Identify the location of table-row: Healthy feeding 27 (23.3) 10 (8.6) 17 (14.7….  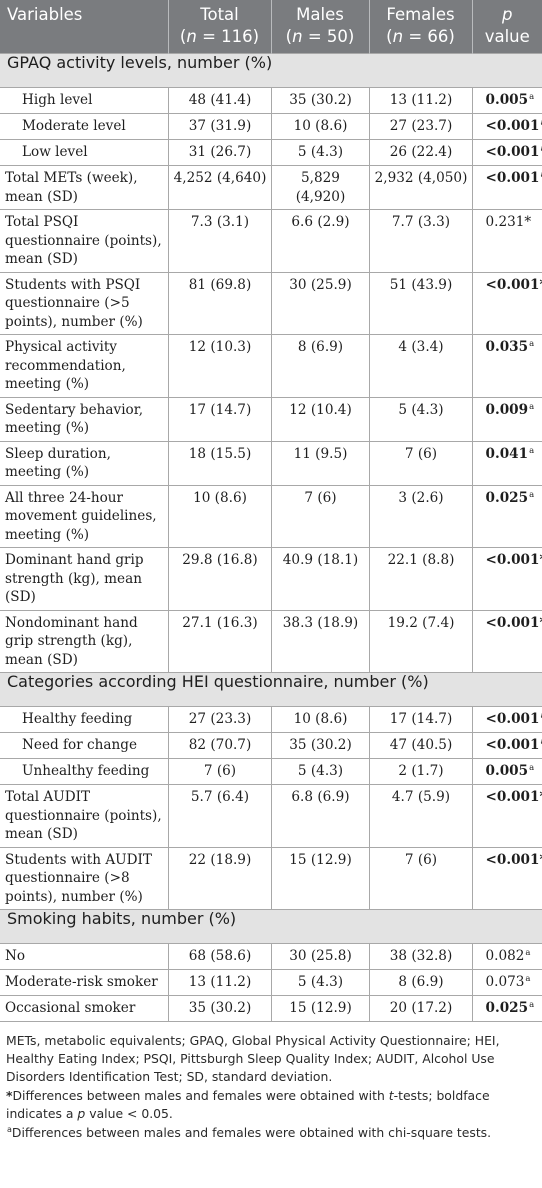
(271, 719).